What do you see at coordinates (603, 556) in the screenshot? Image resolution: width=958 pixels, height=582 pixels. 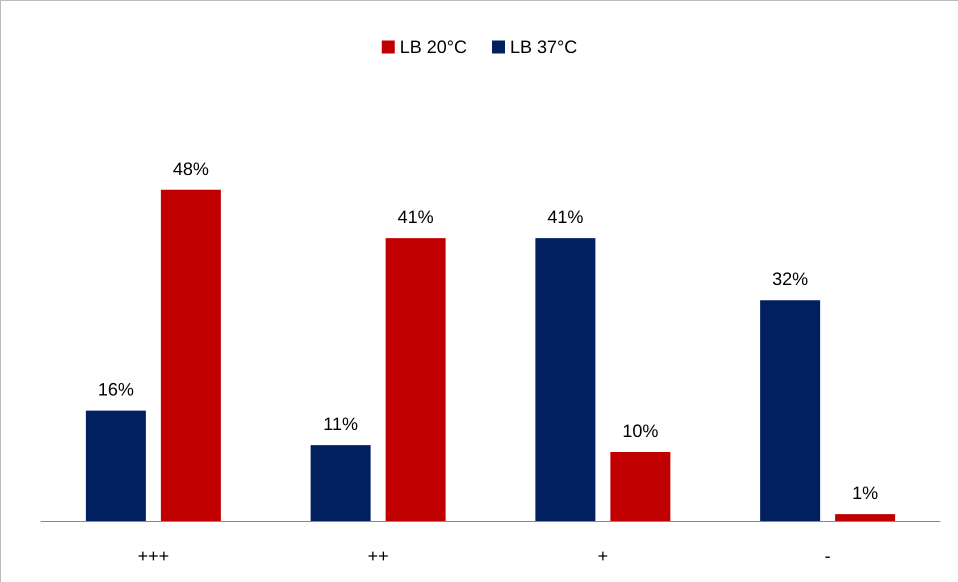 I see `x-tick-label: +` at bounding box center [603, 556].